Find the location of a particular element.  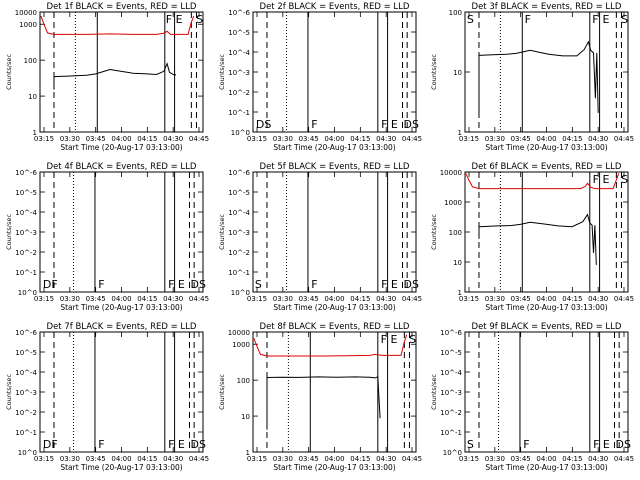

y-tick-label: 10^-5 is located at coordinates (26, 353).